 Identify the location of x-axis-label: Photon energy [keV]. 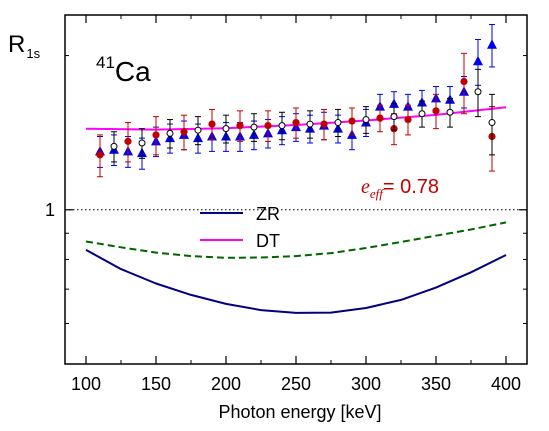
(299, 412).